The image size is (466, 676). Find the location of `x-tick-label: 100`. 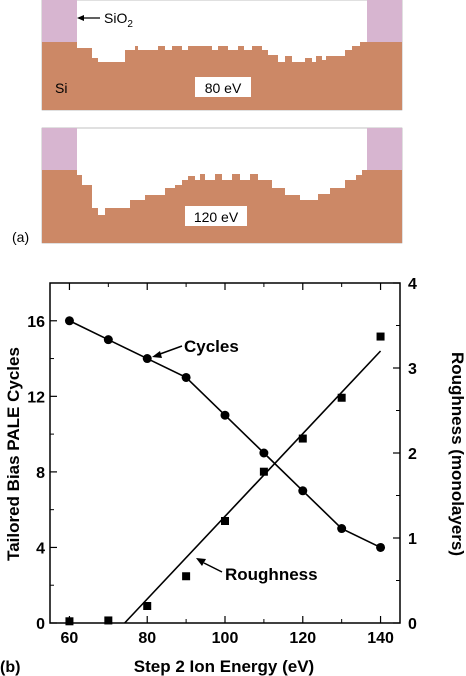

x-tick-label: 100 is located at coordinates (225, 638).